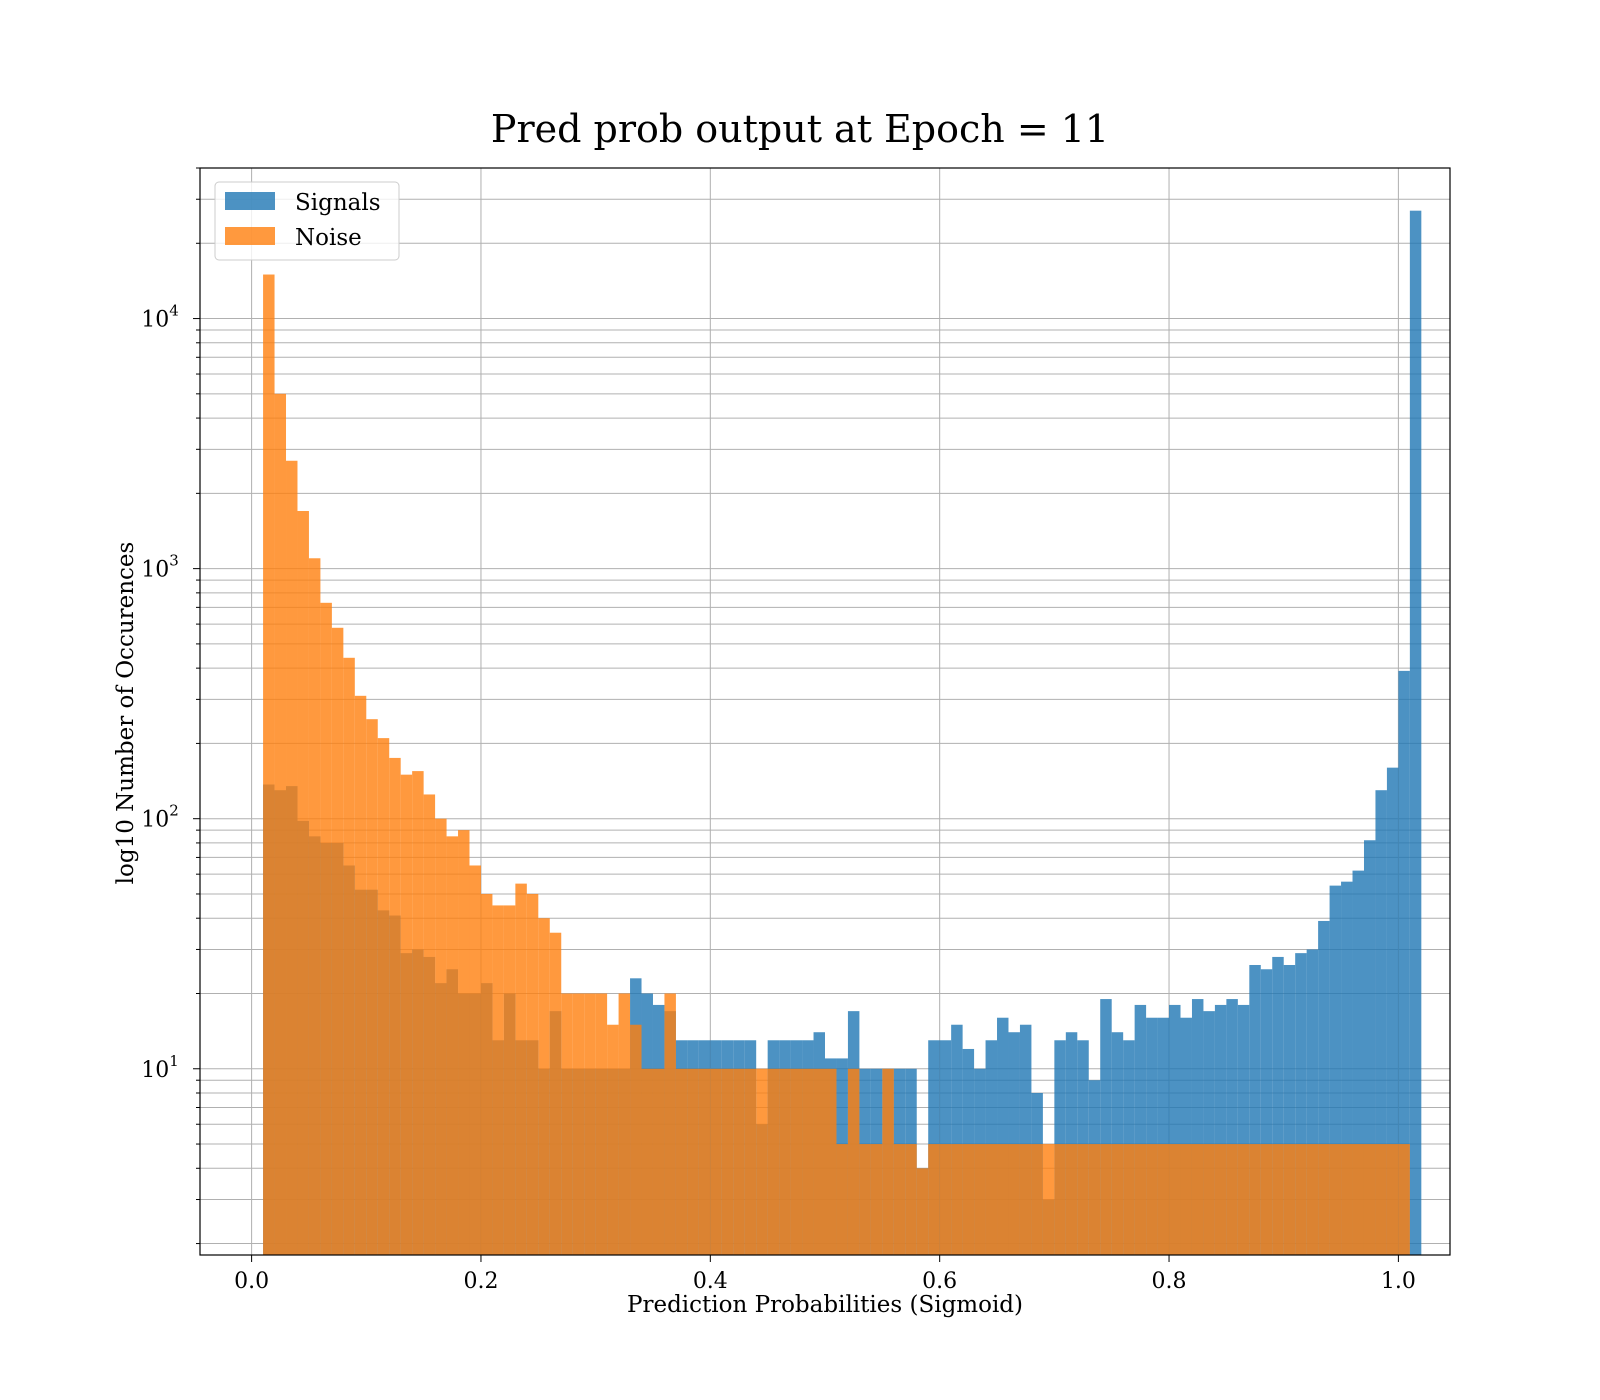 This screenshot has width=1600, height=1400. What do you see at coordinates (174, 1061) in the screenshot?
I see `y-tick-exponent: 1` at bounding box center [174, 1061].